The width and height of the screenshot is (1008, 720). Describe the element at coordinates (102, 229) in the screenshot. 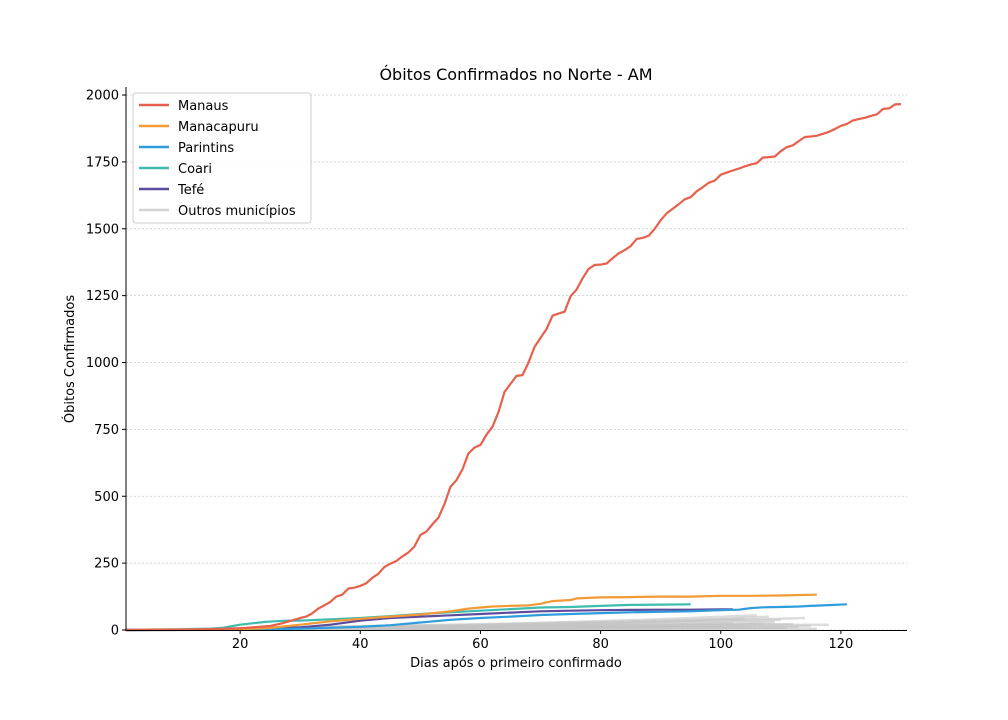

I see `y-tick-label: 1500` at that location.